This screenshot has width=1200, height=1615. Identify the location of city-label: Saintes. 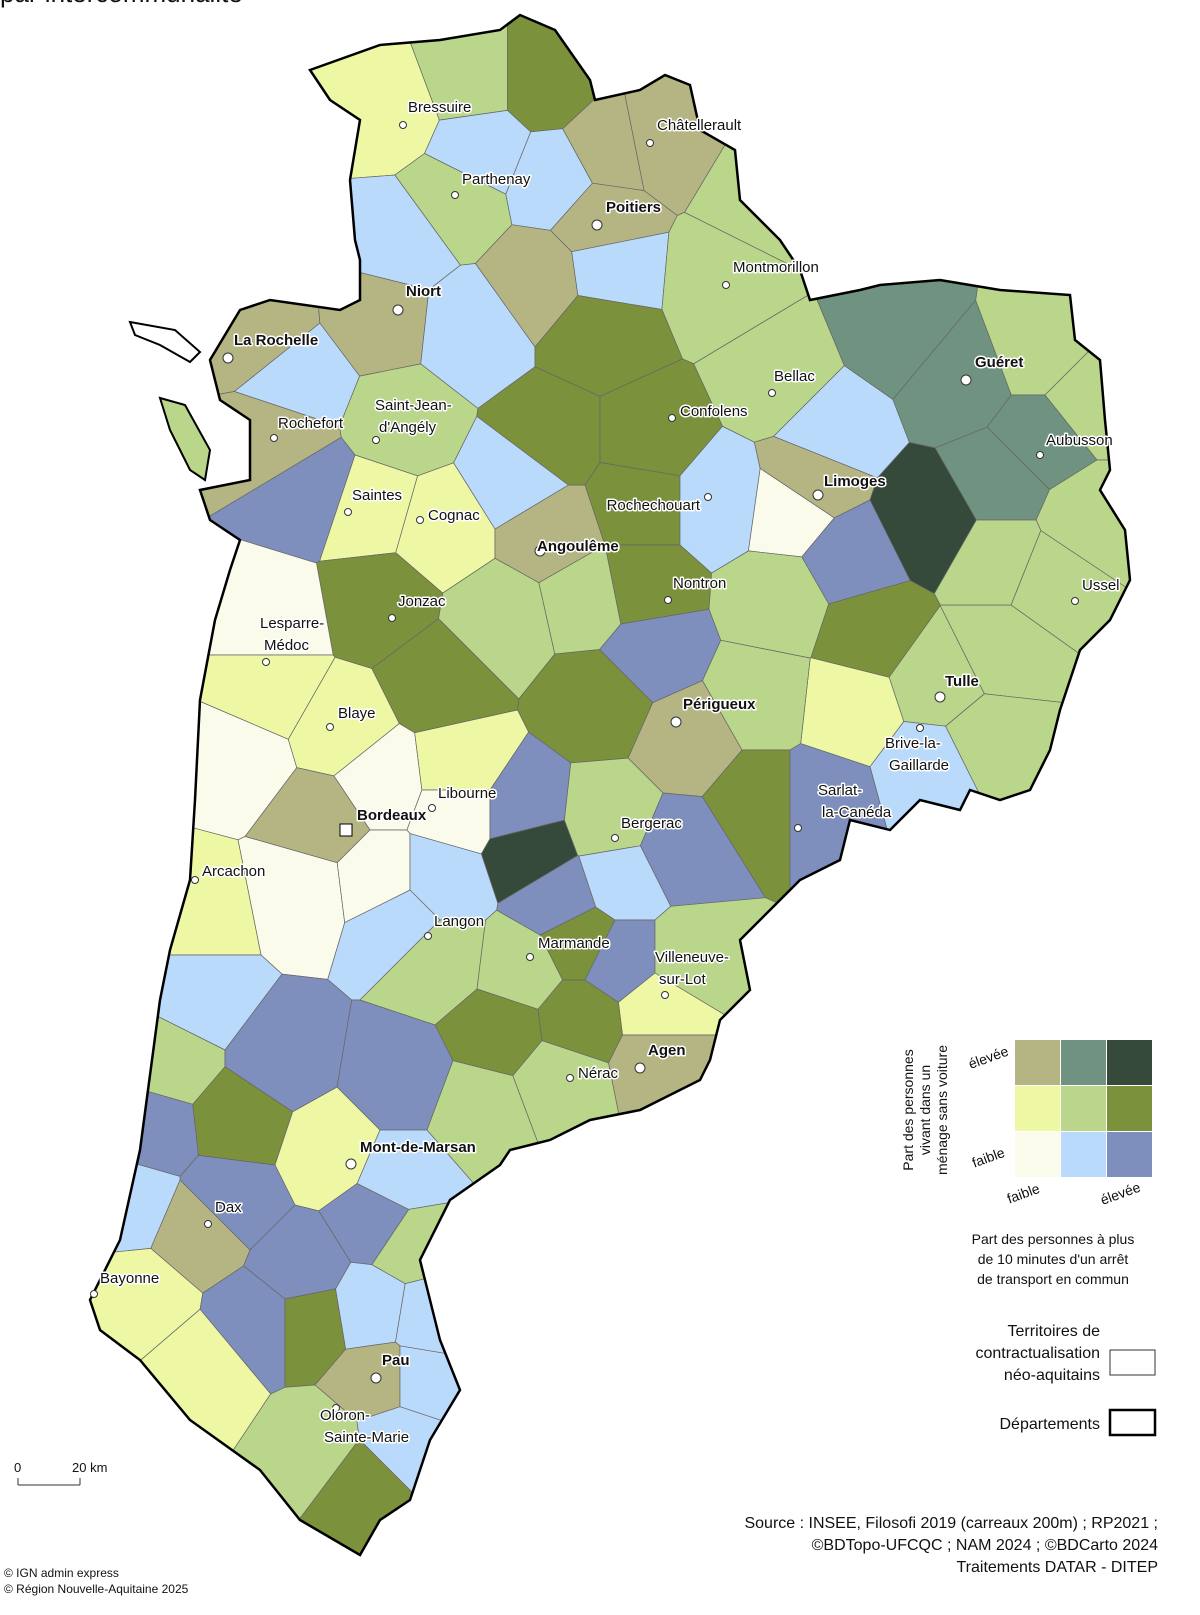
(377, 495).